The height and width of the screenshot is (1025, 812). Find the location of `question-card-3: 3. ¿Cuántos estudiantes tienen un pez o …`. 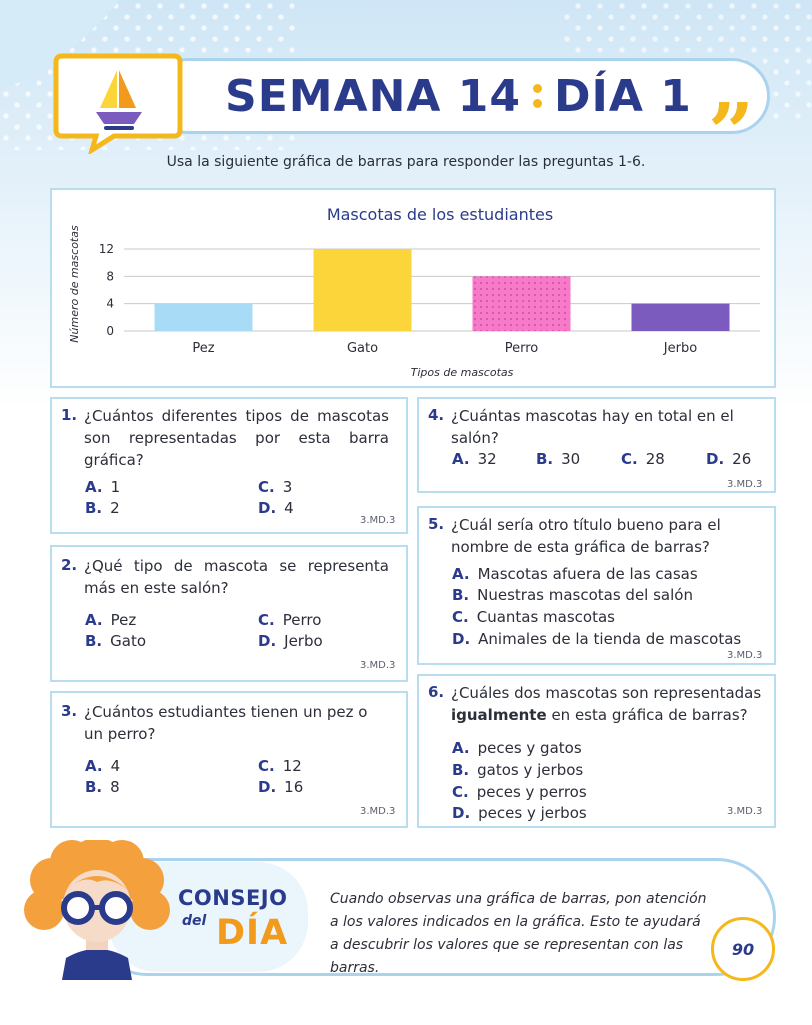

question-card-3: 3. ¿Cuántos estudiantes tienen un pez o … is located at coordinates (229, 759).